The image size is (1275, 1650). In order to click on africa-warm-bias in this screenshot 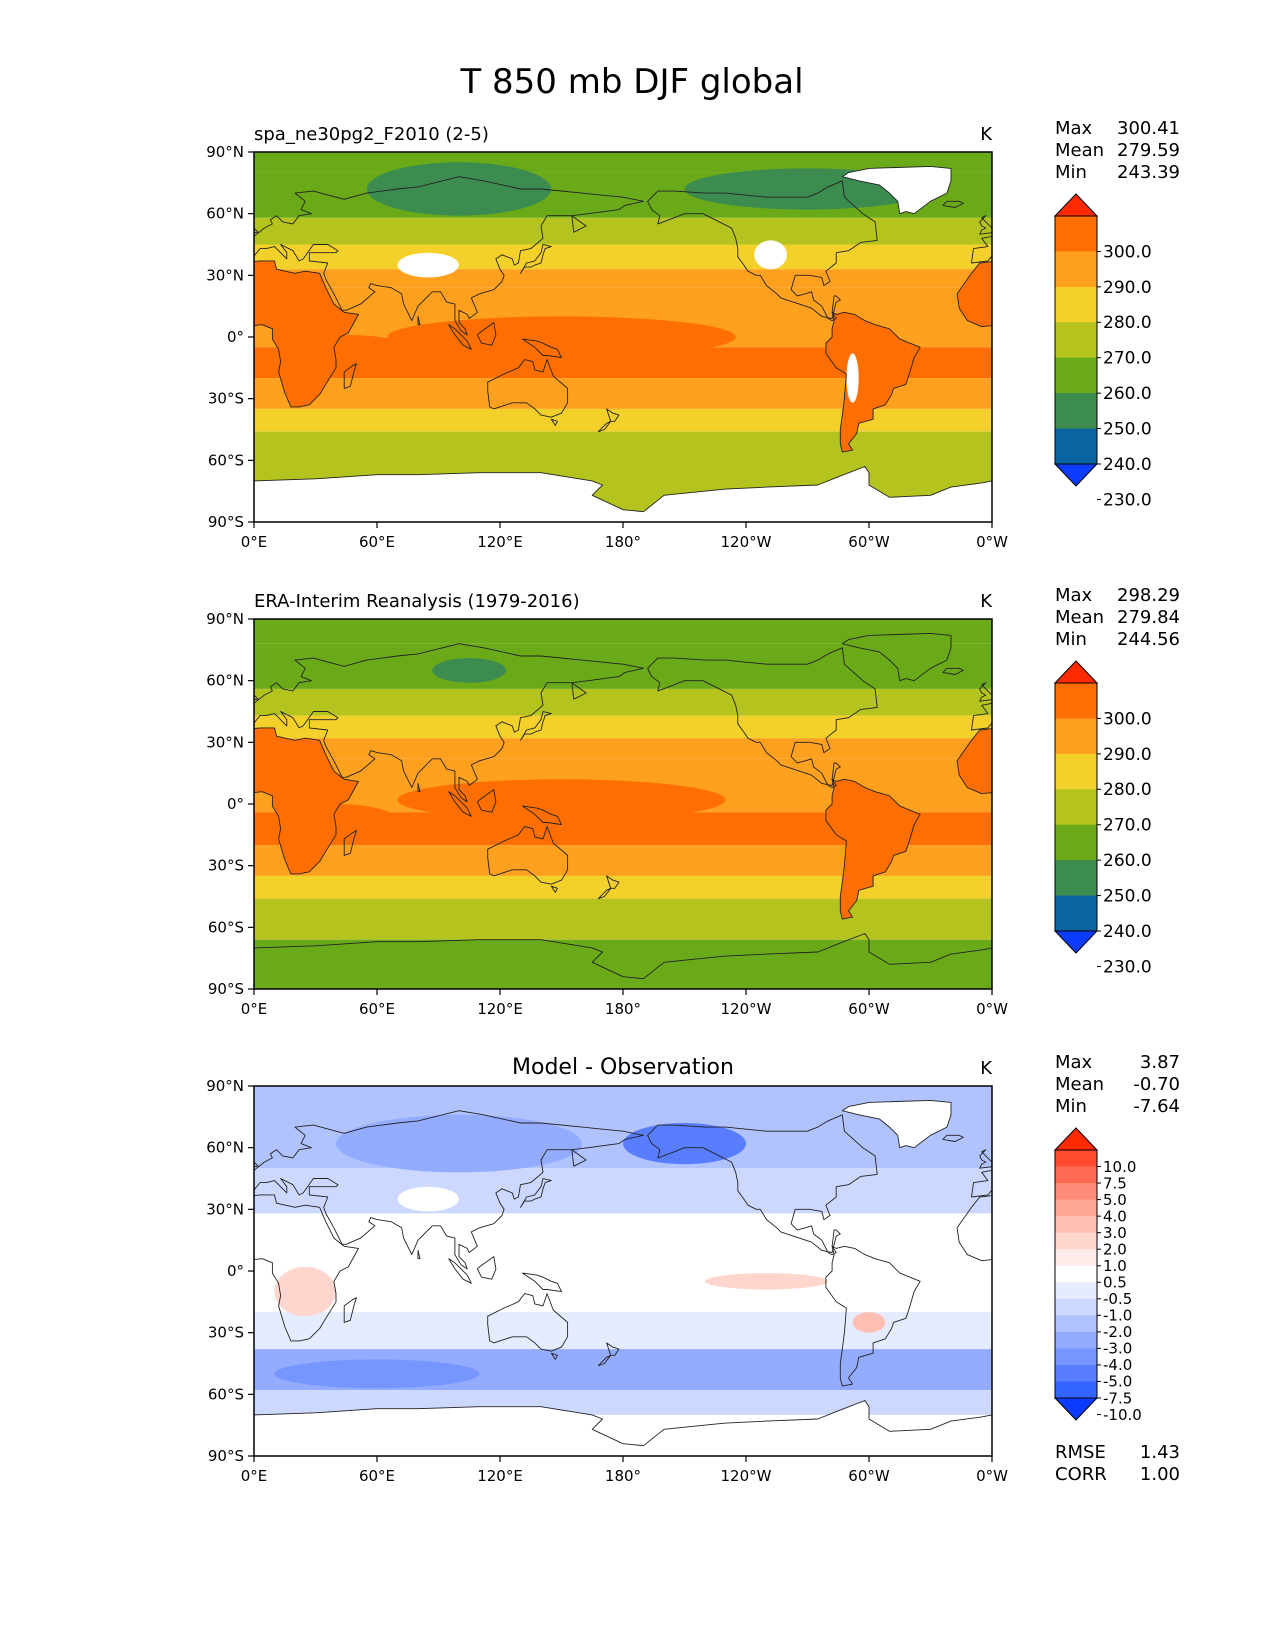, I will do `click(305, 1291)`.